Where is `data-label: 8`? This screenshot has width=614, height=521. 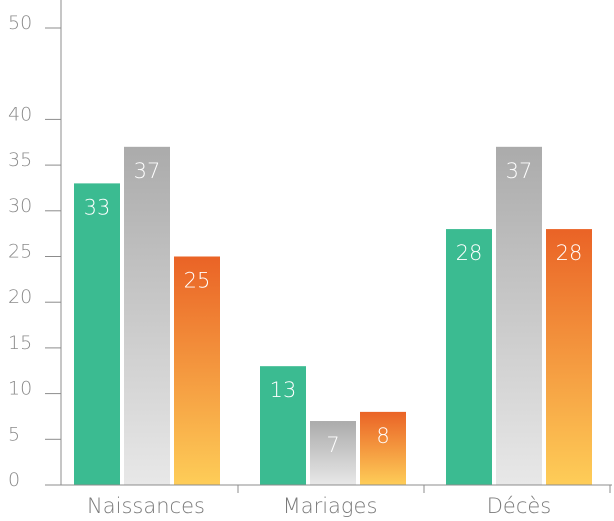
data-label: 8 is located at coordinates (382, 436).